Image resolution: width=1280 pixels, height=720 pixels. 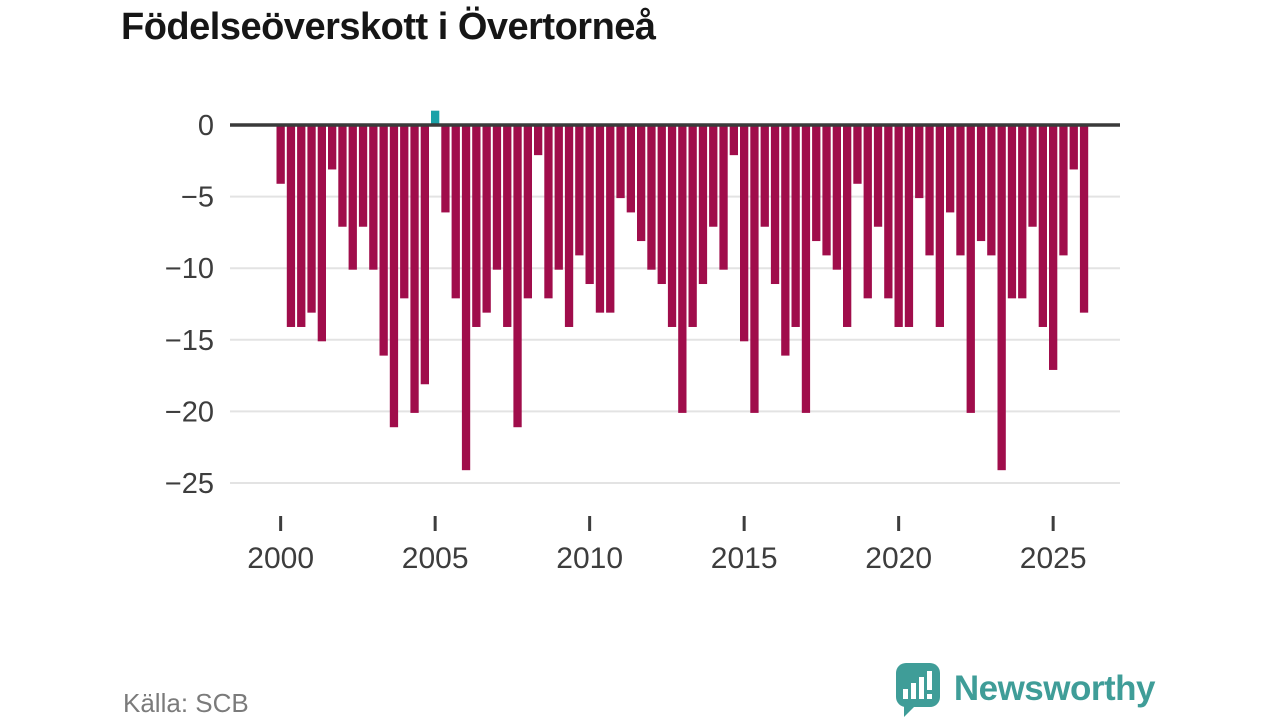 What do you see at coordinates (1053, 558) in the screenshot?
I see `x-axis-label: 2025` at bounding box center [1053, 558].